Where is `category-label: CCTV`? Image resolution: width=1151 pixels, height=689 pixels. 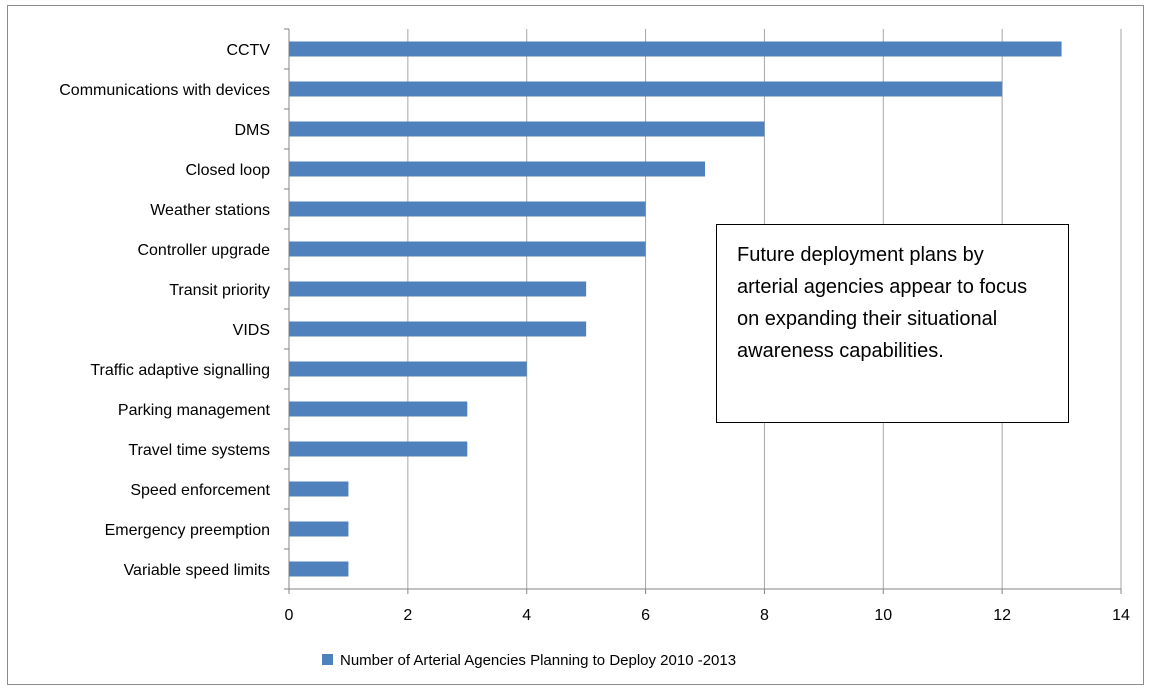
category-label: CCTV is located at coordinates (248, 50).